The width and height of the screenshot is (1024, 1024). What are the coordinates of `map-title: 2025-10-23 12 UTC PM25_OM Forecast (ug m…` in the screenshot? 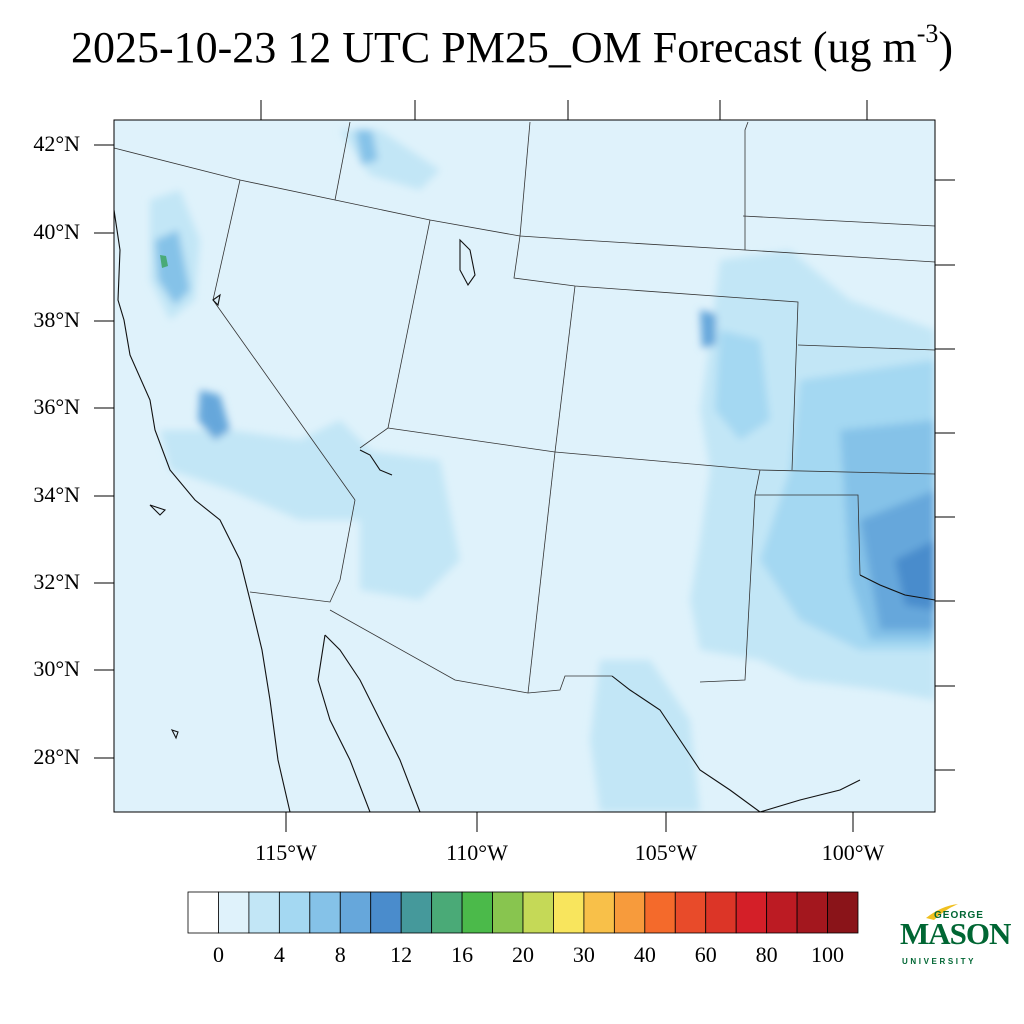 It's located at (512, 46).